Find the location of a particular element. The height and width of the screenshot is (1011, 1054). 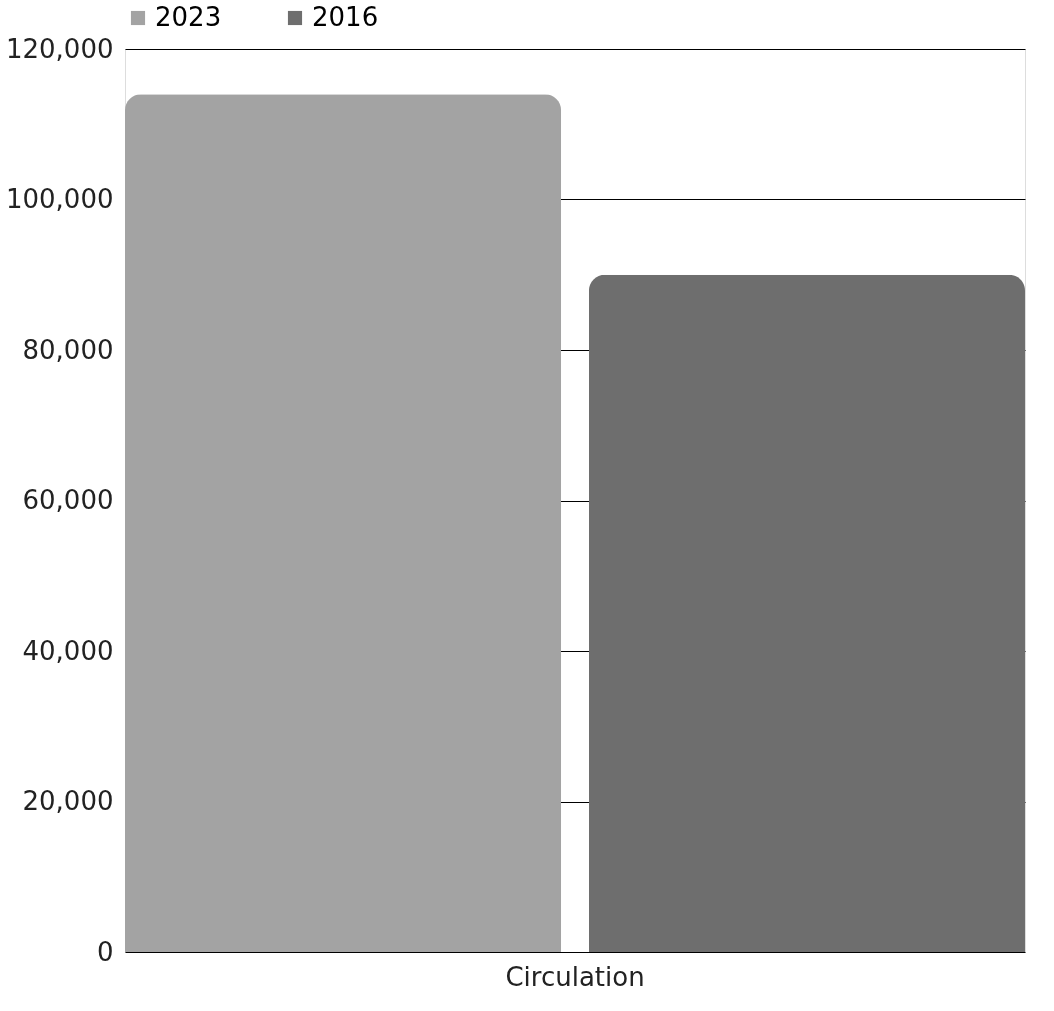

y-tick-label: 0 is located at coordinates (105, 951).